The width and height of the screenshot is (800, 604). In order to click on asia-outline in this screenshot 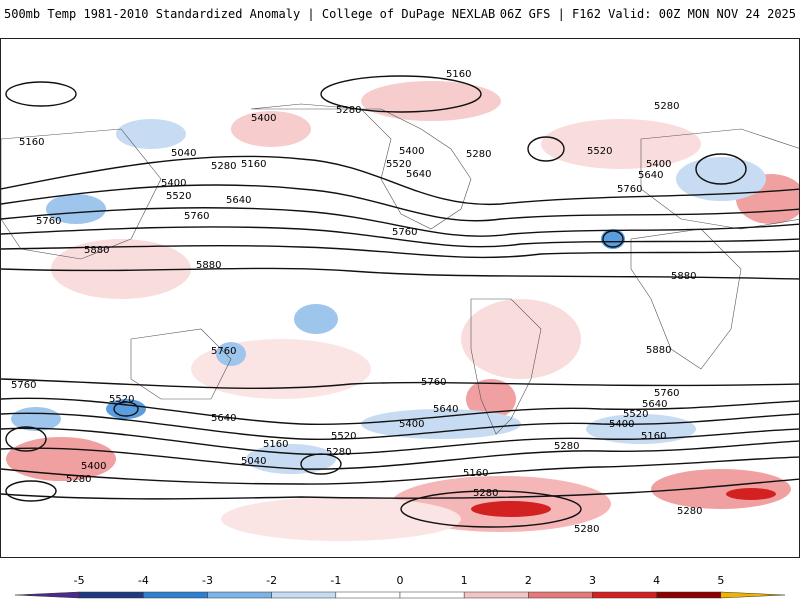, I will do `click(81, 194)`.